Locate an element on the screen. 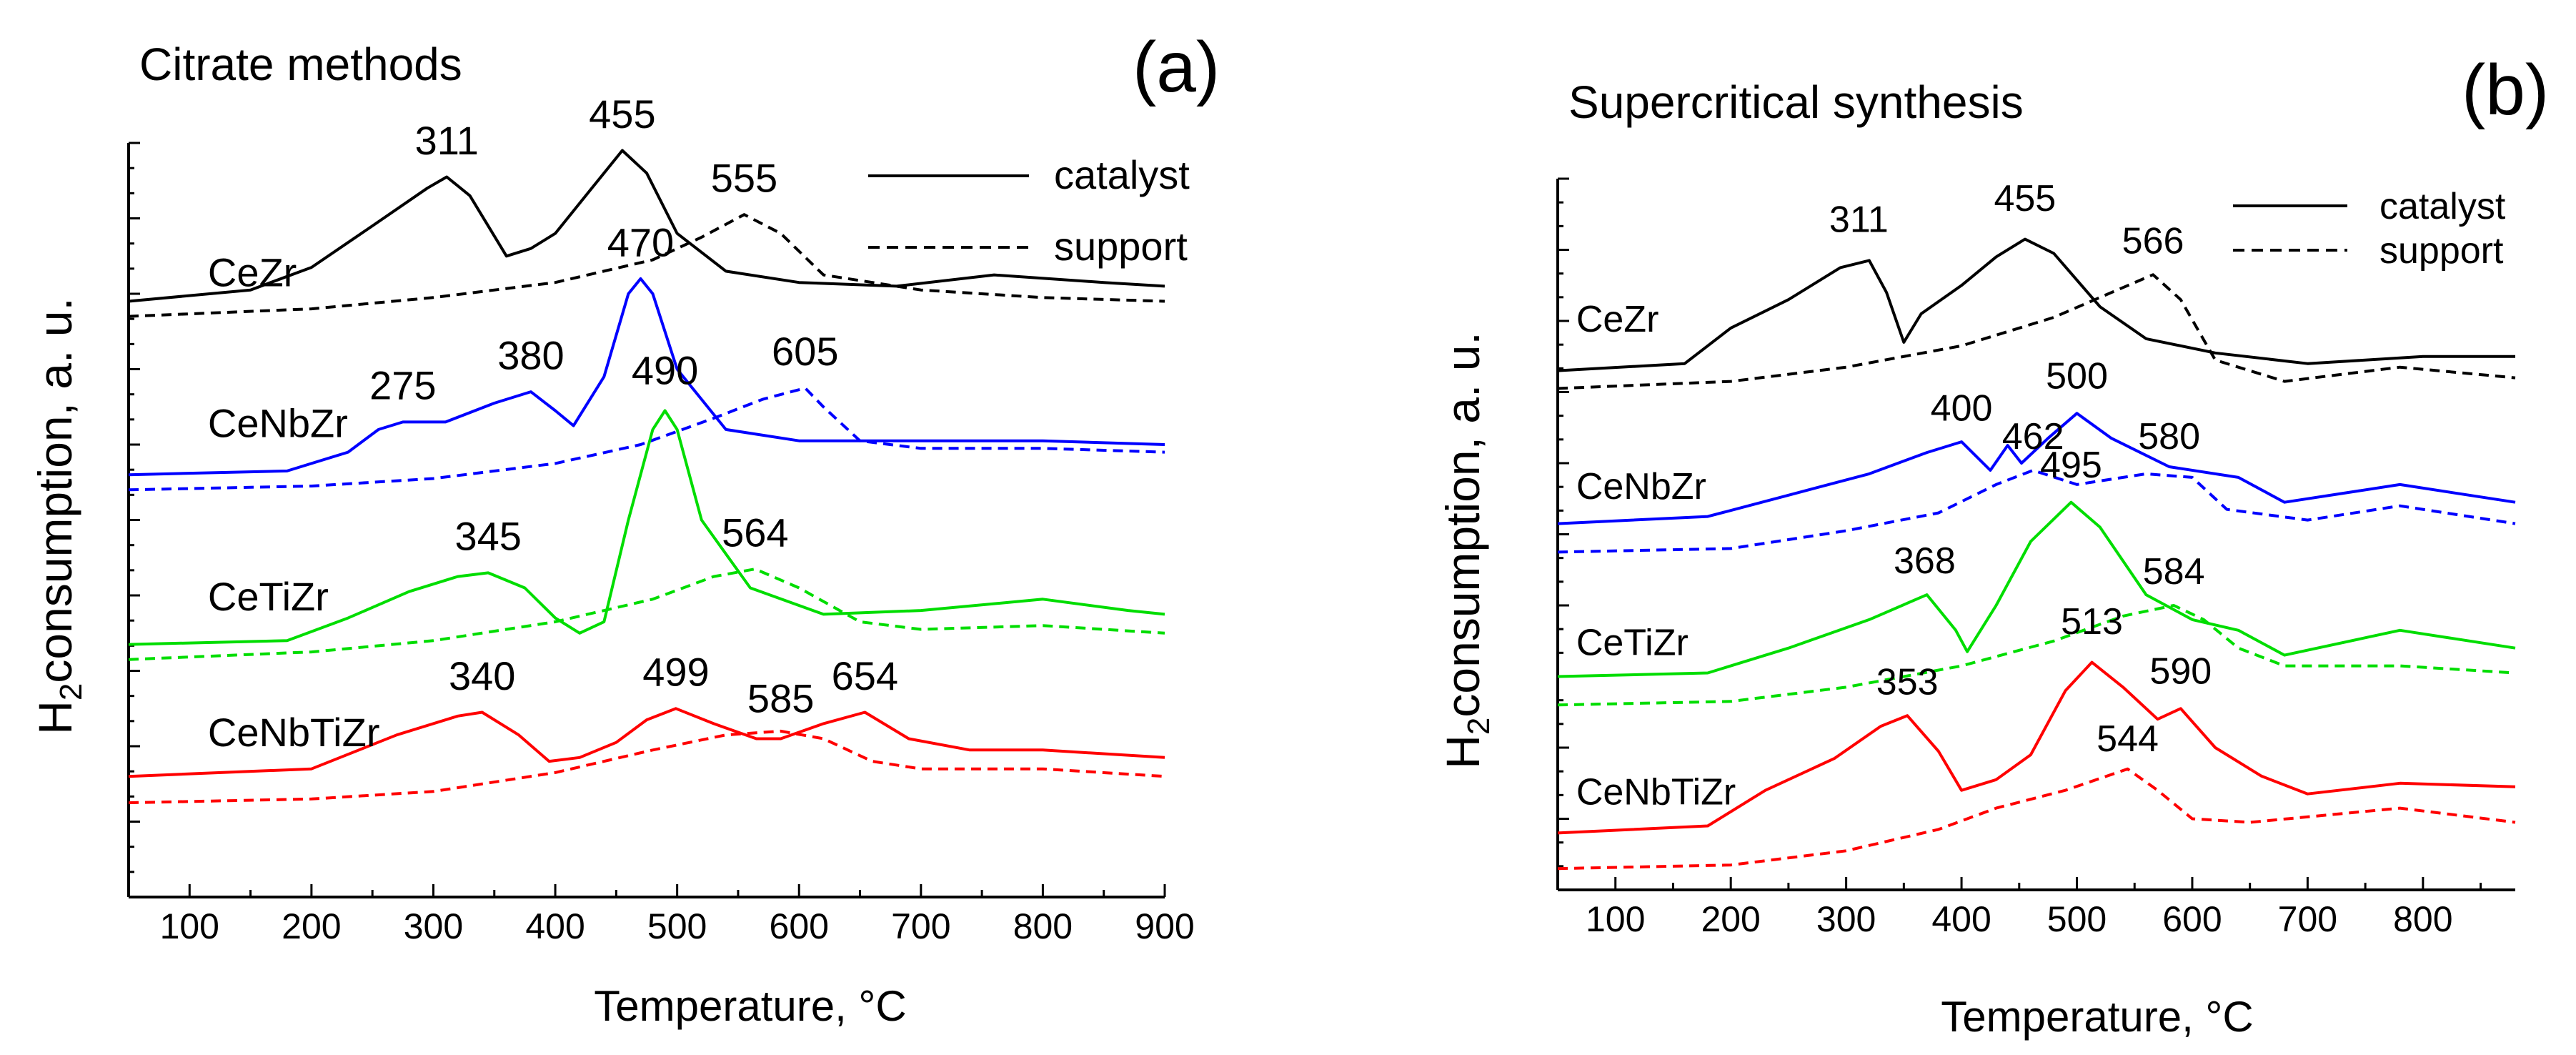  panel-b-xlabel: Temperature, °C is located at coordinates (2097, 1017).